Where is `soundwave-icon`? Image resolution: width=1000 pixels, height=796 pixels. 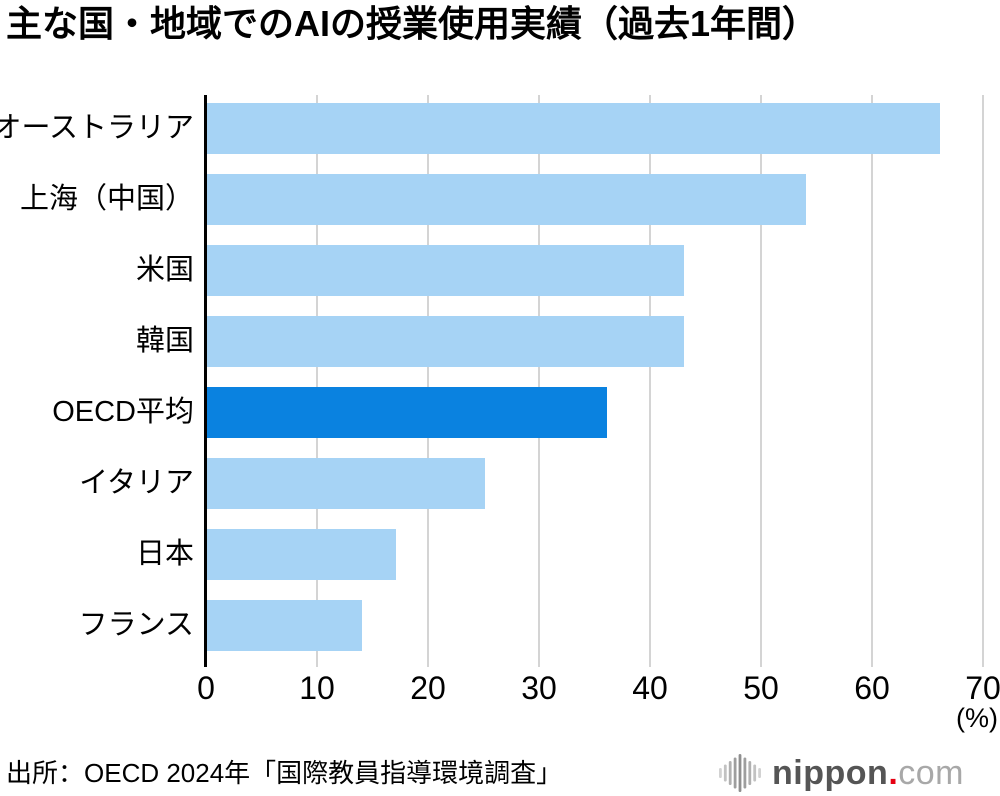 soundwave-icon is located at coordinates (740, 773).